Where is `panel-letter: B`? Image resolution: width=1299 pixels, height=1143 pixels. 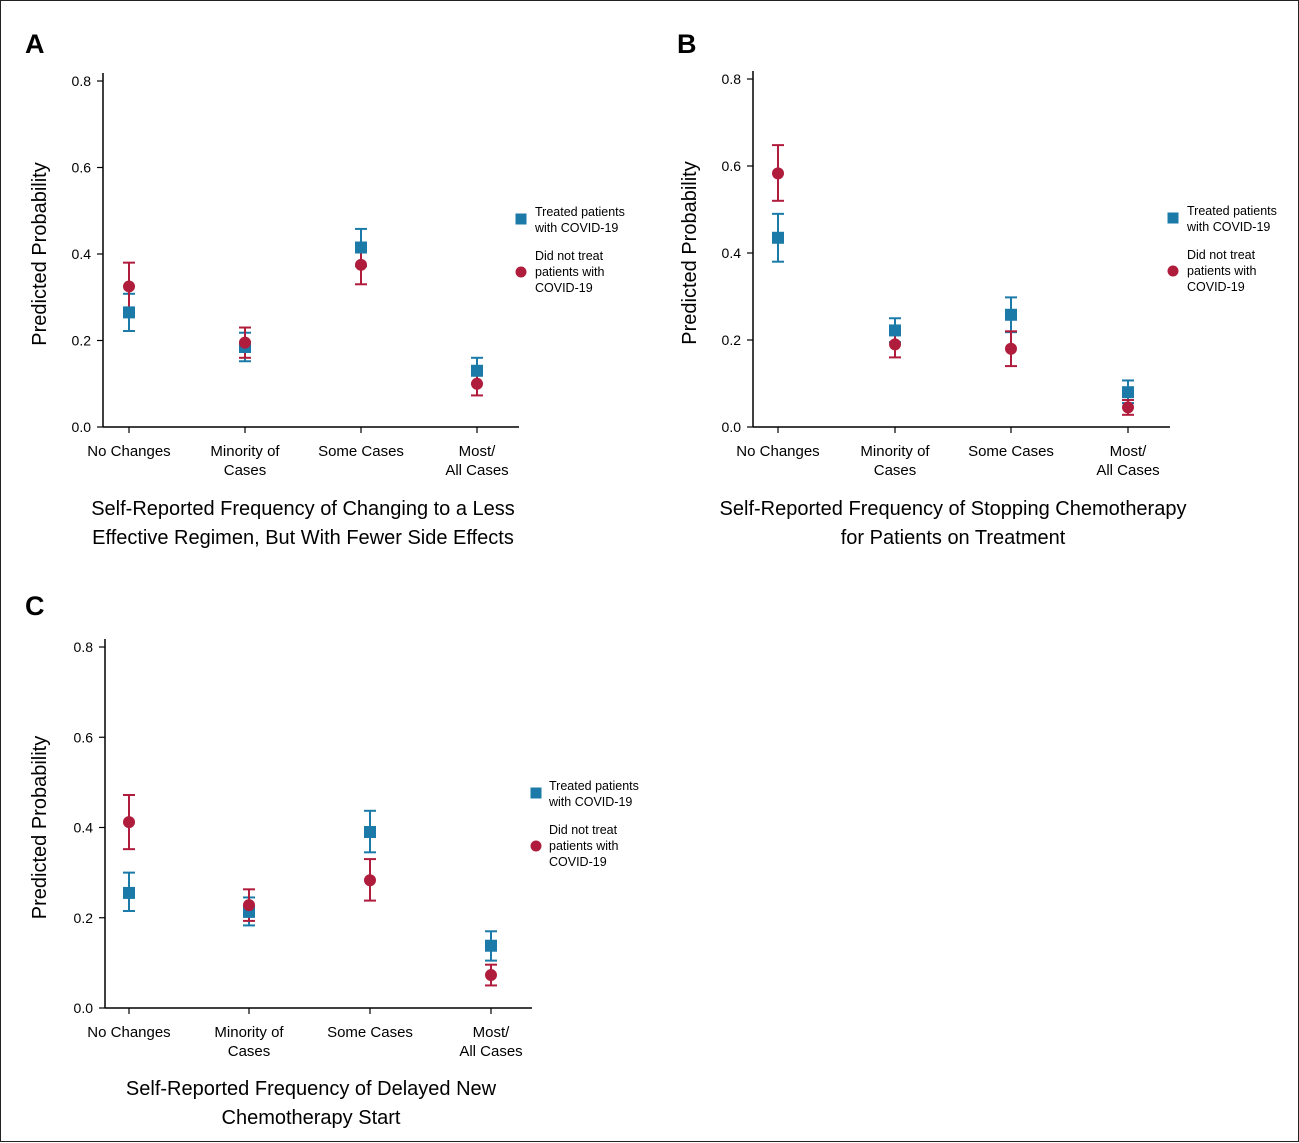
panel-letter: B is located at coordinates (687, 44).